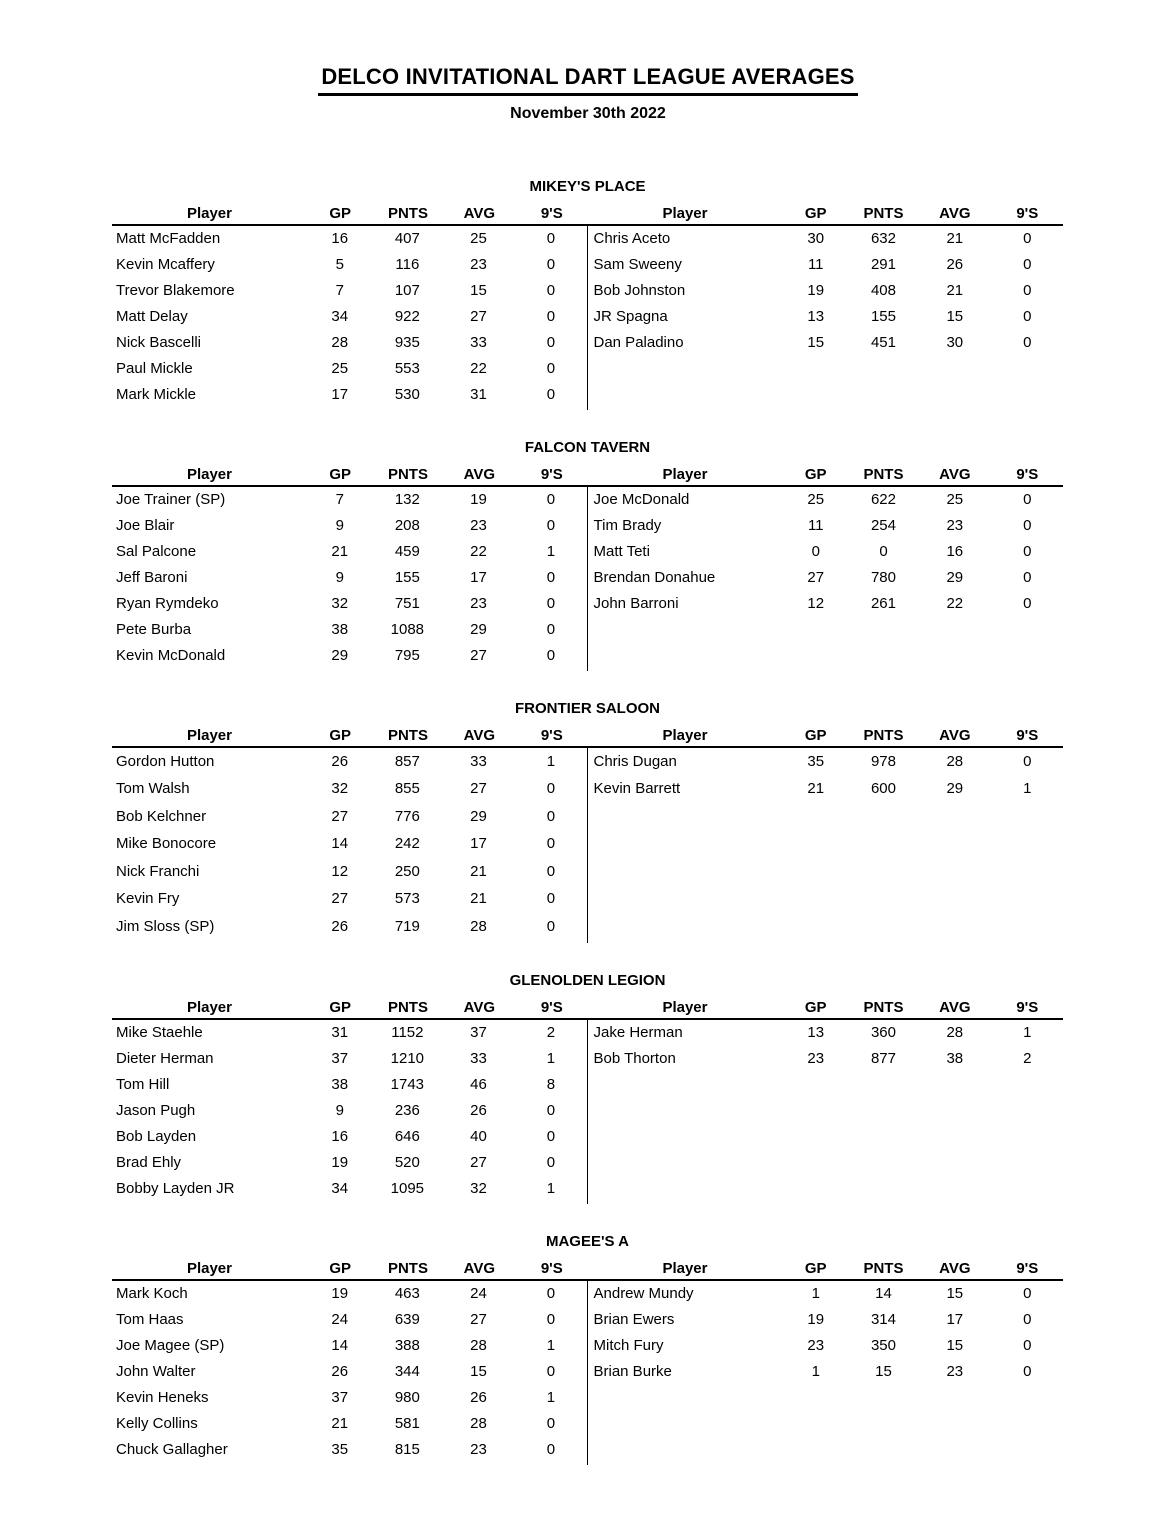 This screenshot has height=1524, width=1176. Describe the element at coordinates (152, 1293) in the screenshot. I see `player-name: Mark Koch` at that location.